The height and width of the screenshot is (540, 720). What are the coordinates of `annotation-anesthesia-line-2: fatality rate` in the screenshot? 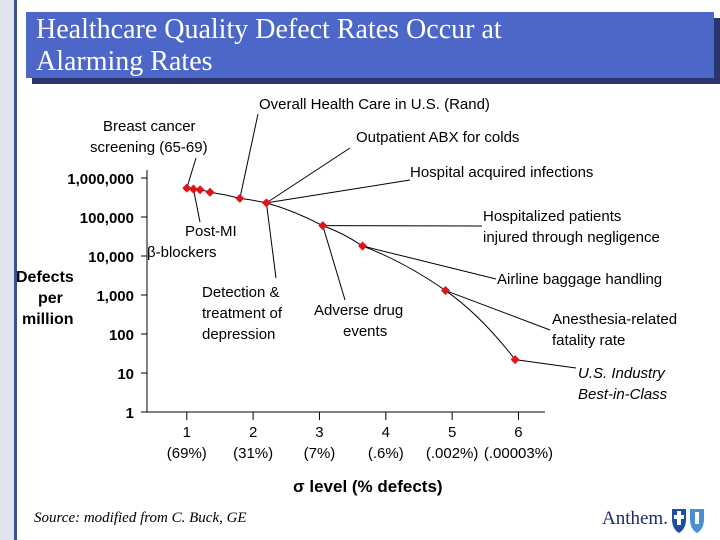 It's located at (588, 340).